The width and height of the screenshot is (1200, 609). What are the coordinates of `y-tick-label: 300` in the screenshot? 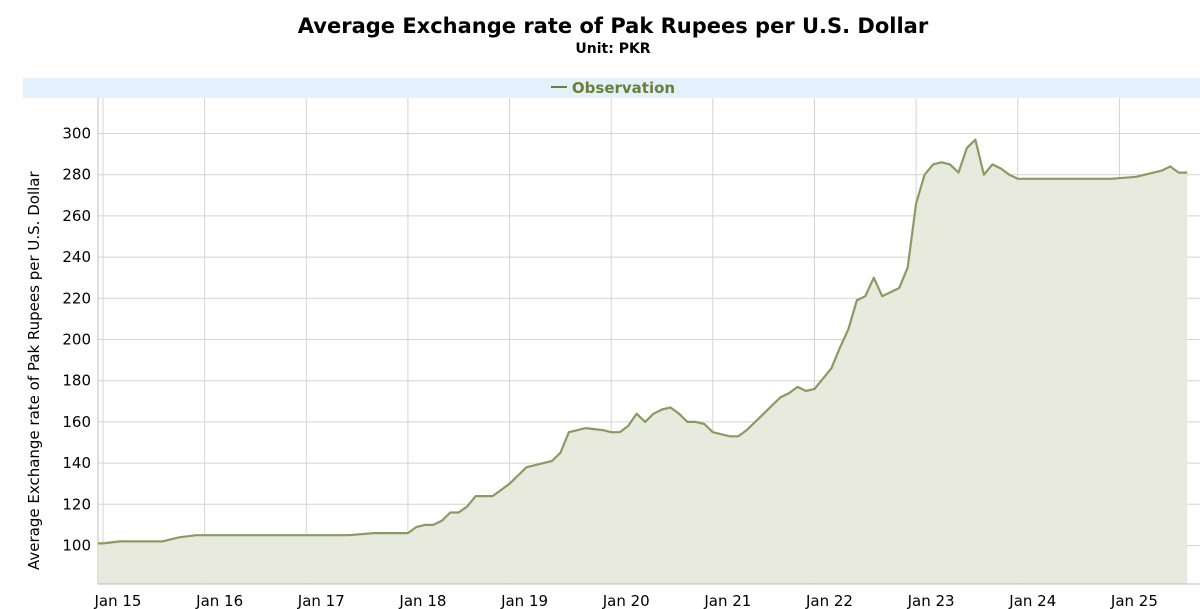 It's located at (76, 134).